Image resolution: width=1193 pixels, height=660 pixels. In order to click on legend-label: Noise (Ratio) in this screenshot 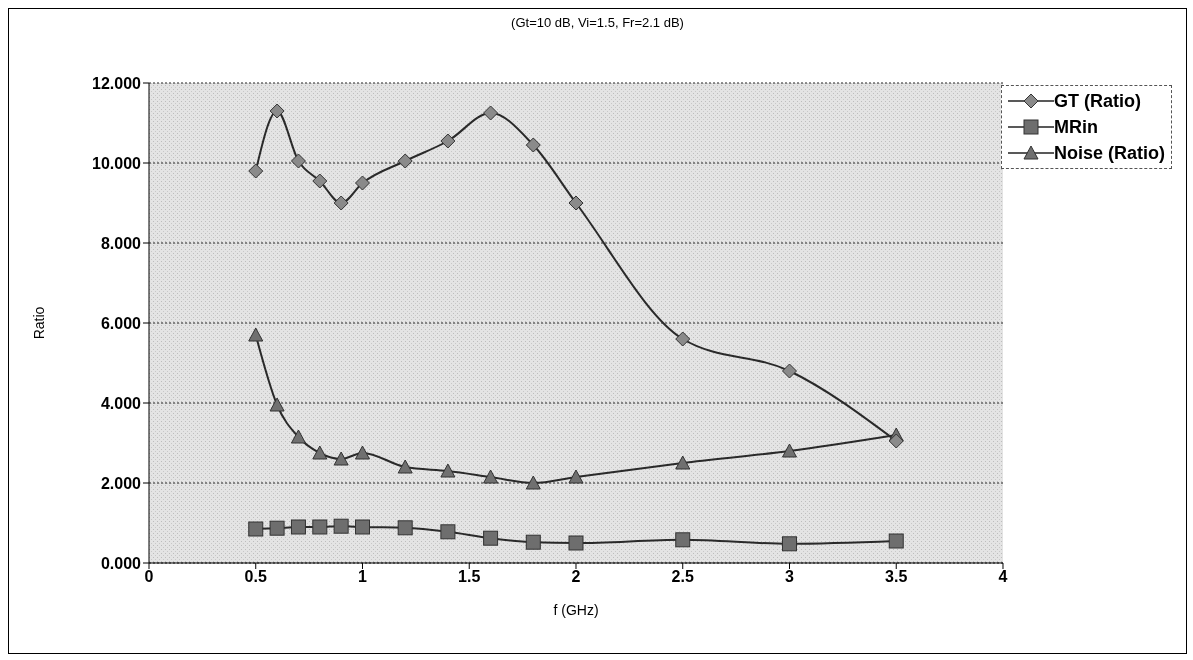, I will do `click(1109, 153)`.